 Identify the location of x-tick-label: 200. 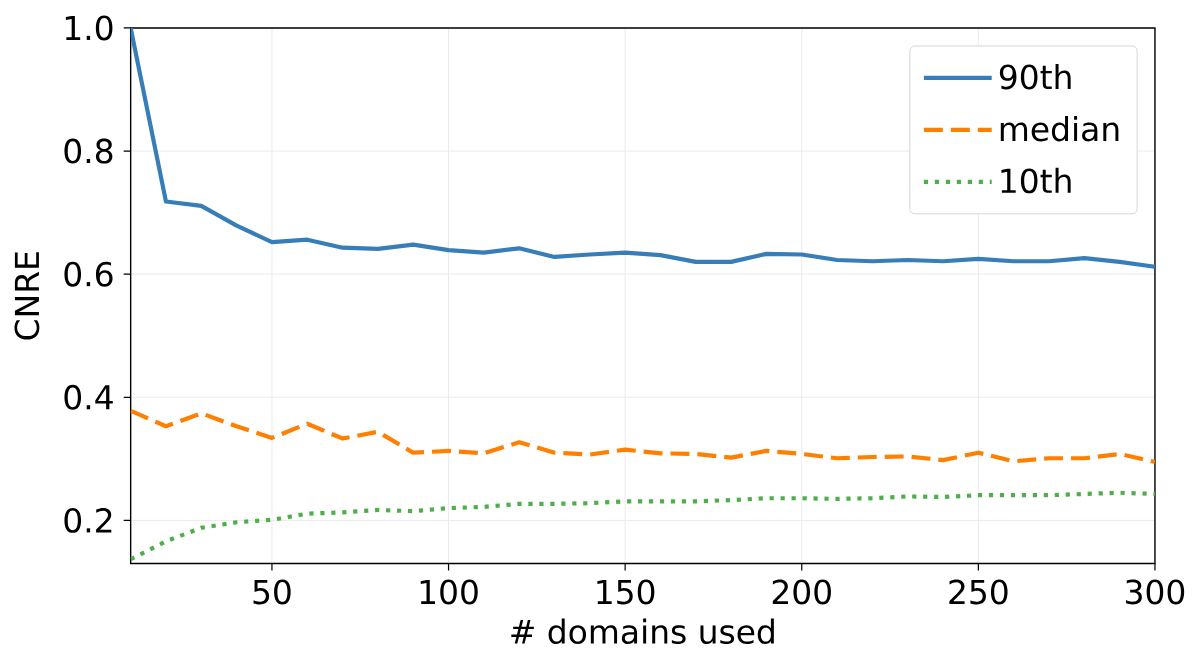
(801, 592).